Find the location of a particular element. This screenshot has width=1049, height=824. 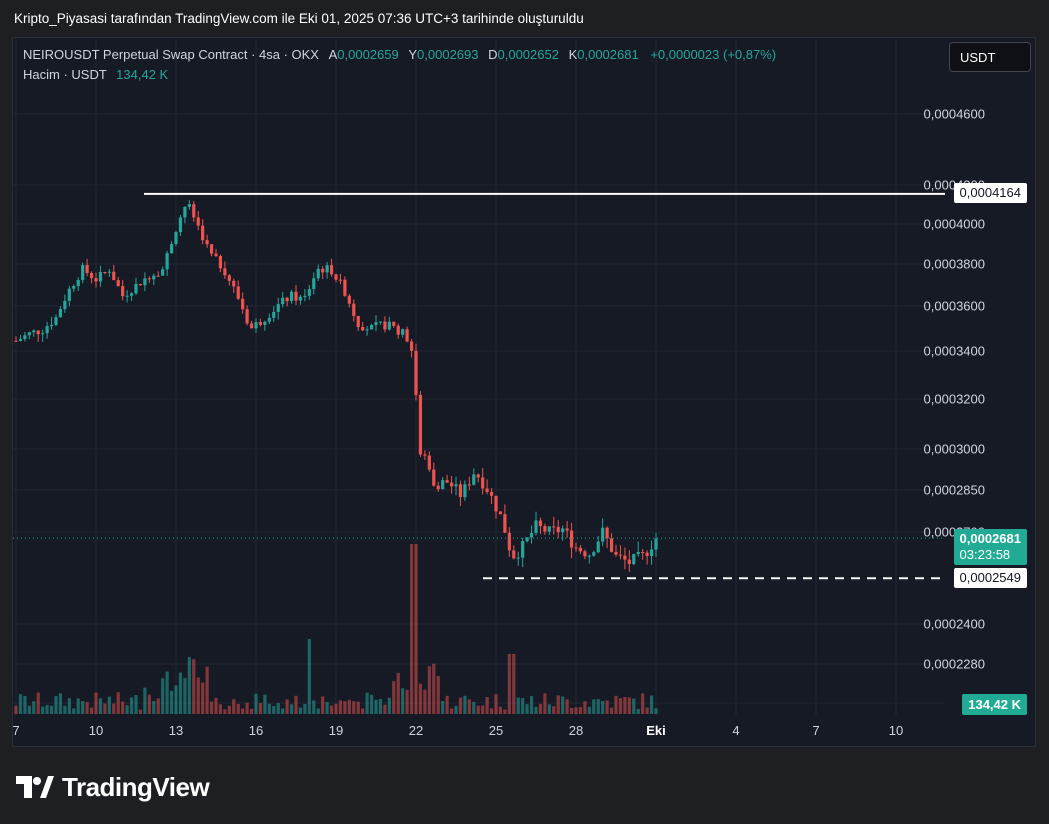

resistance-price-tag: 0,0004164 is located at coordinates (990, 193).